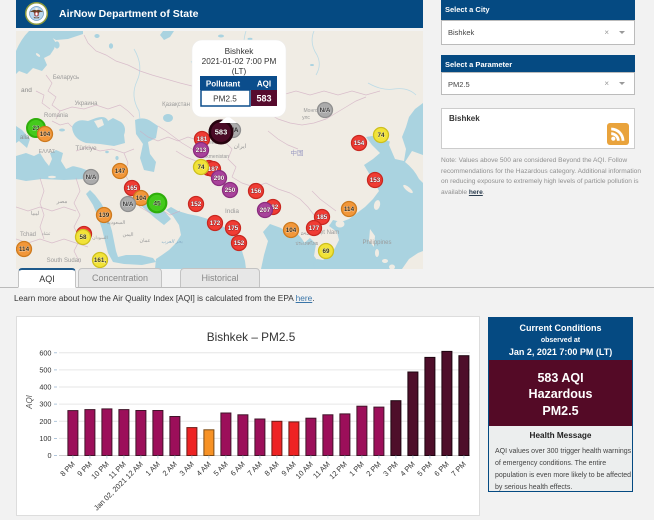  I want to click on svg-text: 2 AM, so click(170, 469).